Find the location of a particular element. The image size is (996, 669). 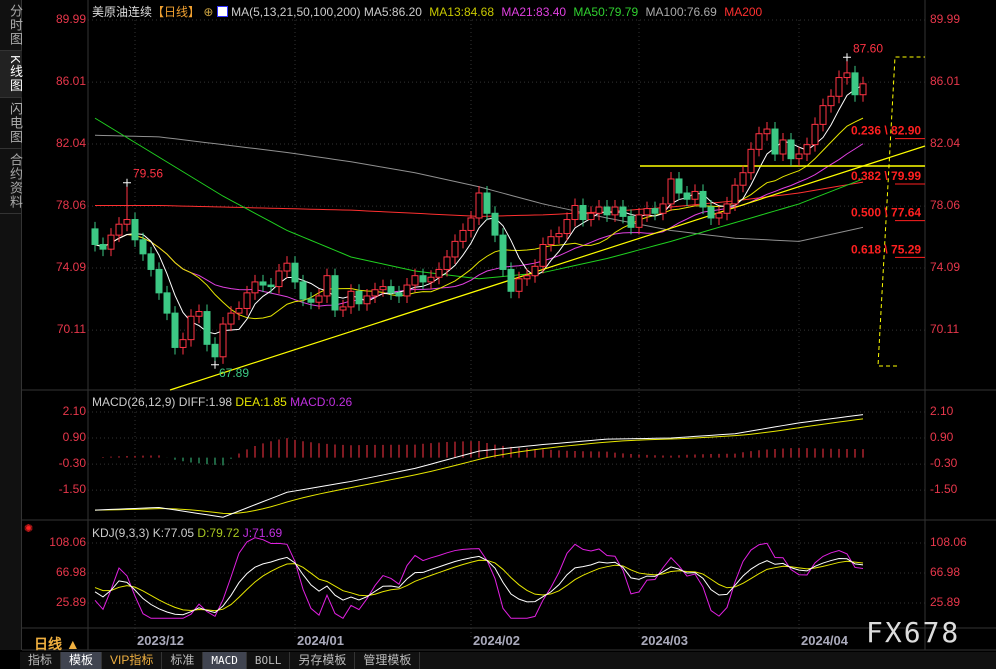

bottom-tab: 另存模板 is located at coordinates (323, 660).